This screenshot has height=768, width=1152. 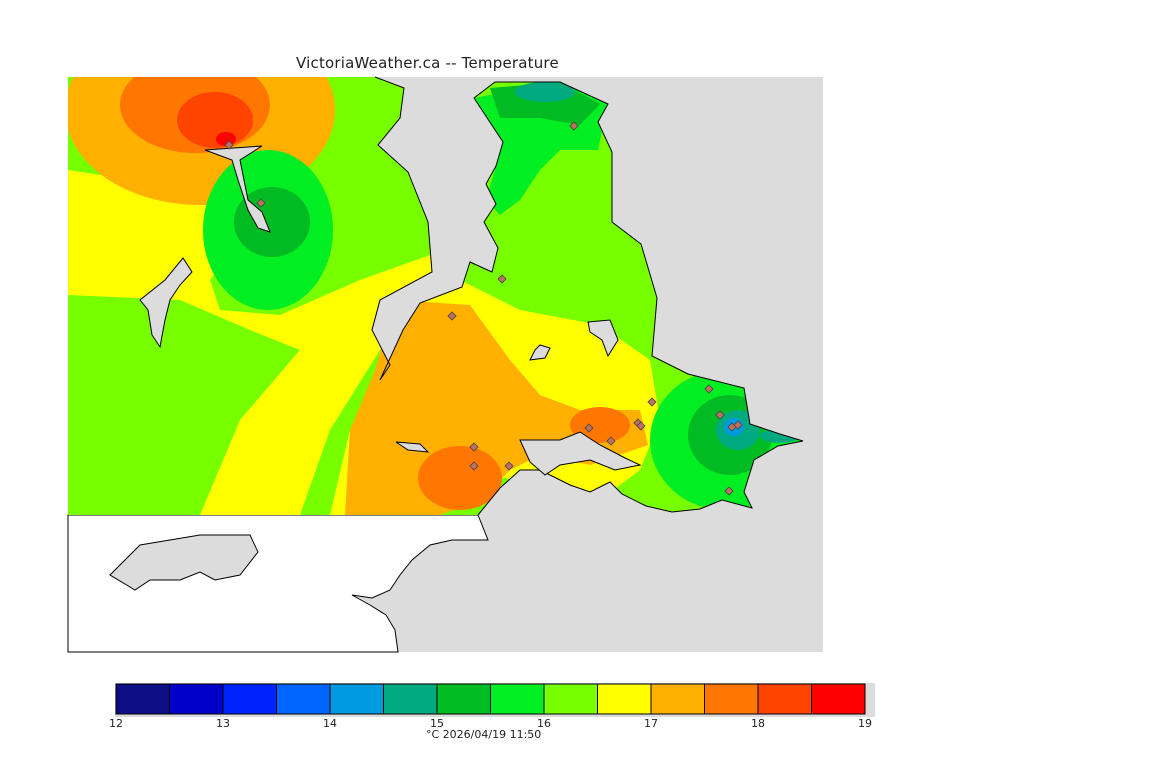 I want to click on temperature-colorbar, so click(x=495, y=700).